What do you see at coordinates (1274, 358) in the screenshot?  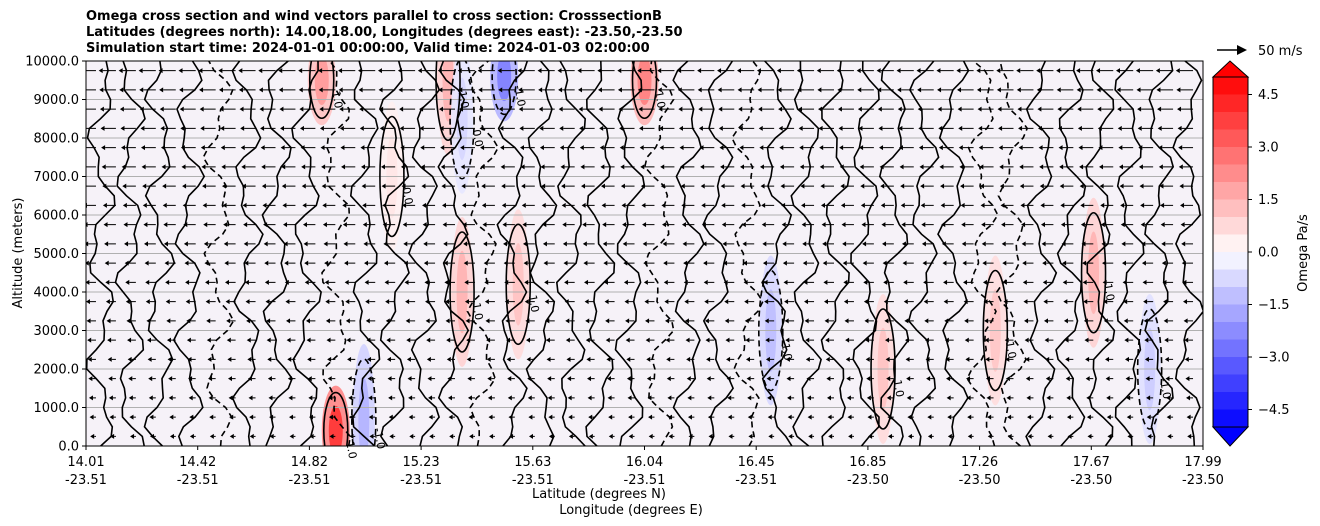 I see `colorbar-tick-label-5: −3.0` at bounding box center [1274, 358].